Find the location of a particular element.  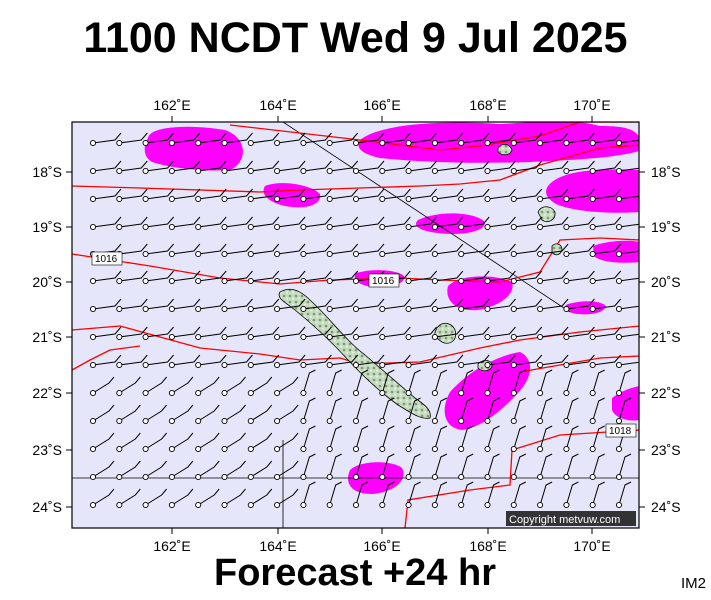

copyright-box is located at coordinates (571, 518).